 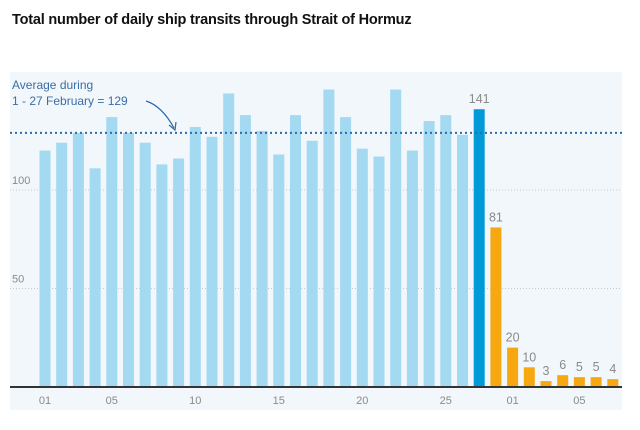 What do you see at coordinates (446, 401) in the screenshot?
I see `x-tick-label: 25` at bounding box center [446, 401].